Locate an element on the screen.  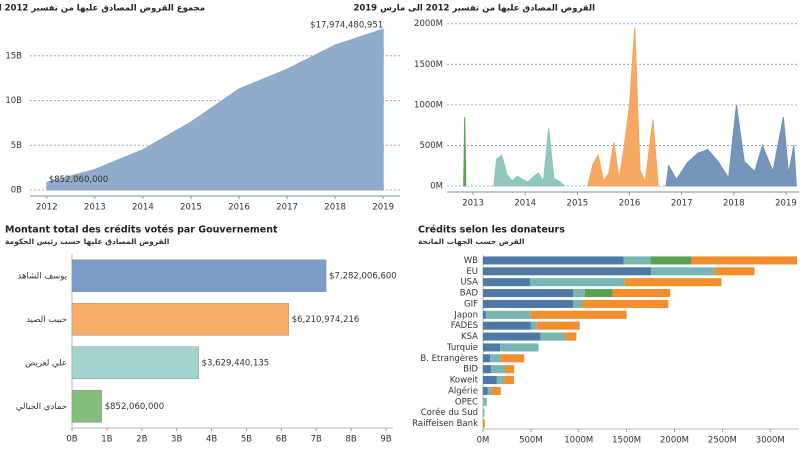
x-tick-label: 9B is located at coordinates (385, 440).